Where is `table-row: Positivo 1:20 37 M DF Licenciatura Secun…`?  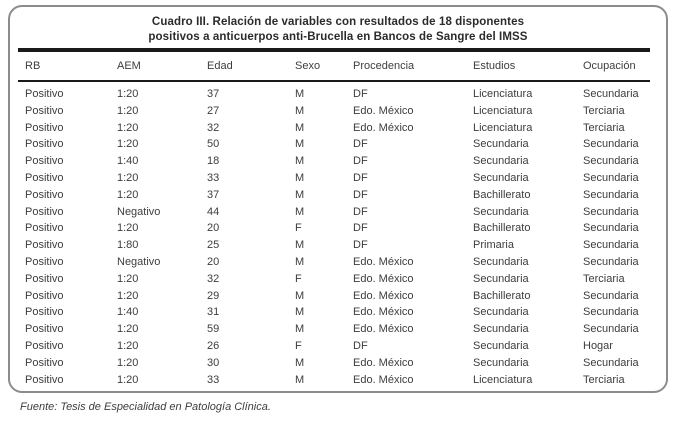 table-row: Positivo 1:20 37 M DF Licenciatura Secun… is located at coordinates (334, 92).